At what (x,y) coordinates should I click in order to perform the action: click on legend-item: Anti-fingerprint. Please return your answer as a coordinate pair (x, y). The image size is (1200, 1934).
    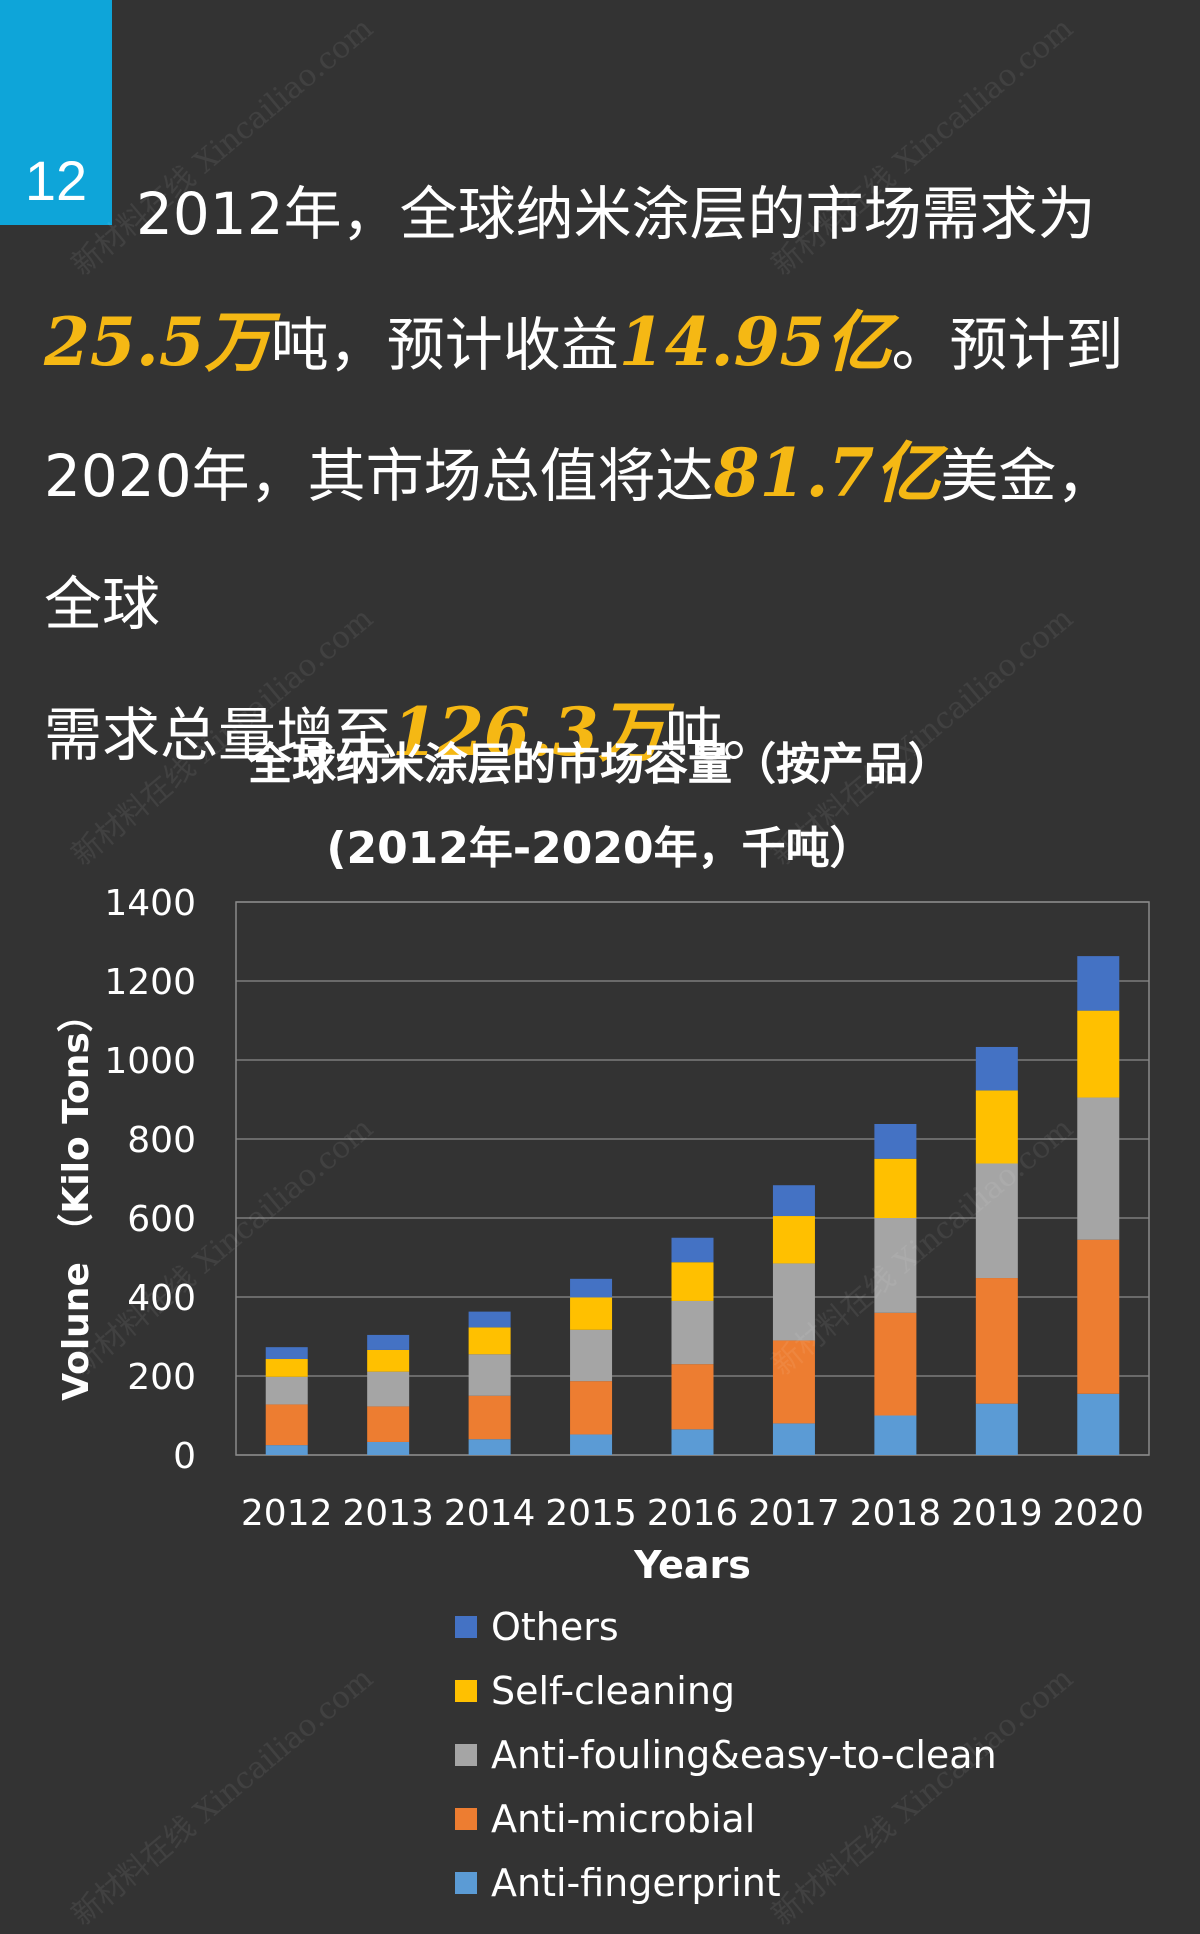
    Looking at the image, I should click on (726, 1883).